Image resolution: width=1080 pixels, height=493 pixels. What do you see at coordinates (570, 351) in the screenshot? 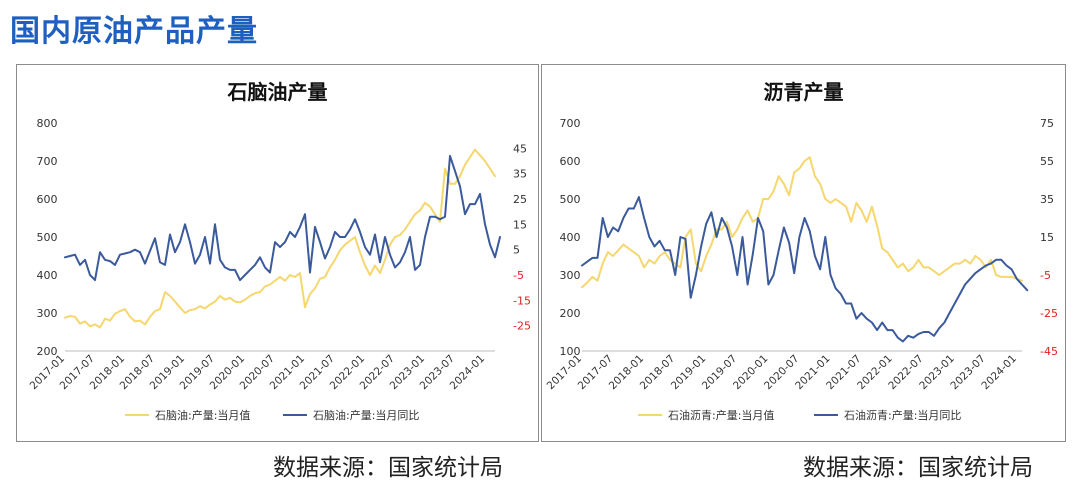
I see `left-y-tick-label: 100` at bounding box center [570, 351].